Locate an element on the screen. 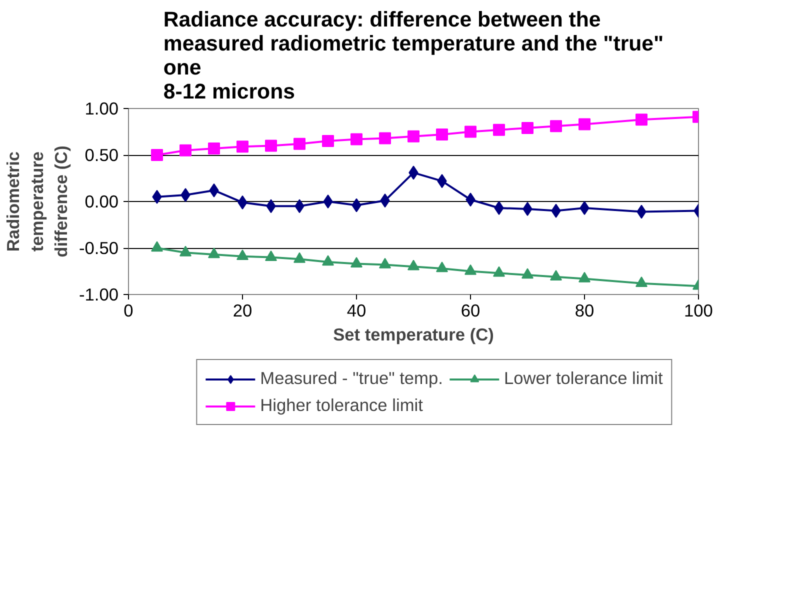  legend-label: Higher tolerance limit is located at coordinates (341, 405).